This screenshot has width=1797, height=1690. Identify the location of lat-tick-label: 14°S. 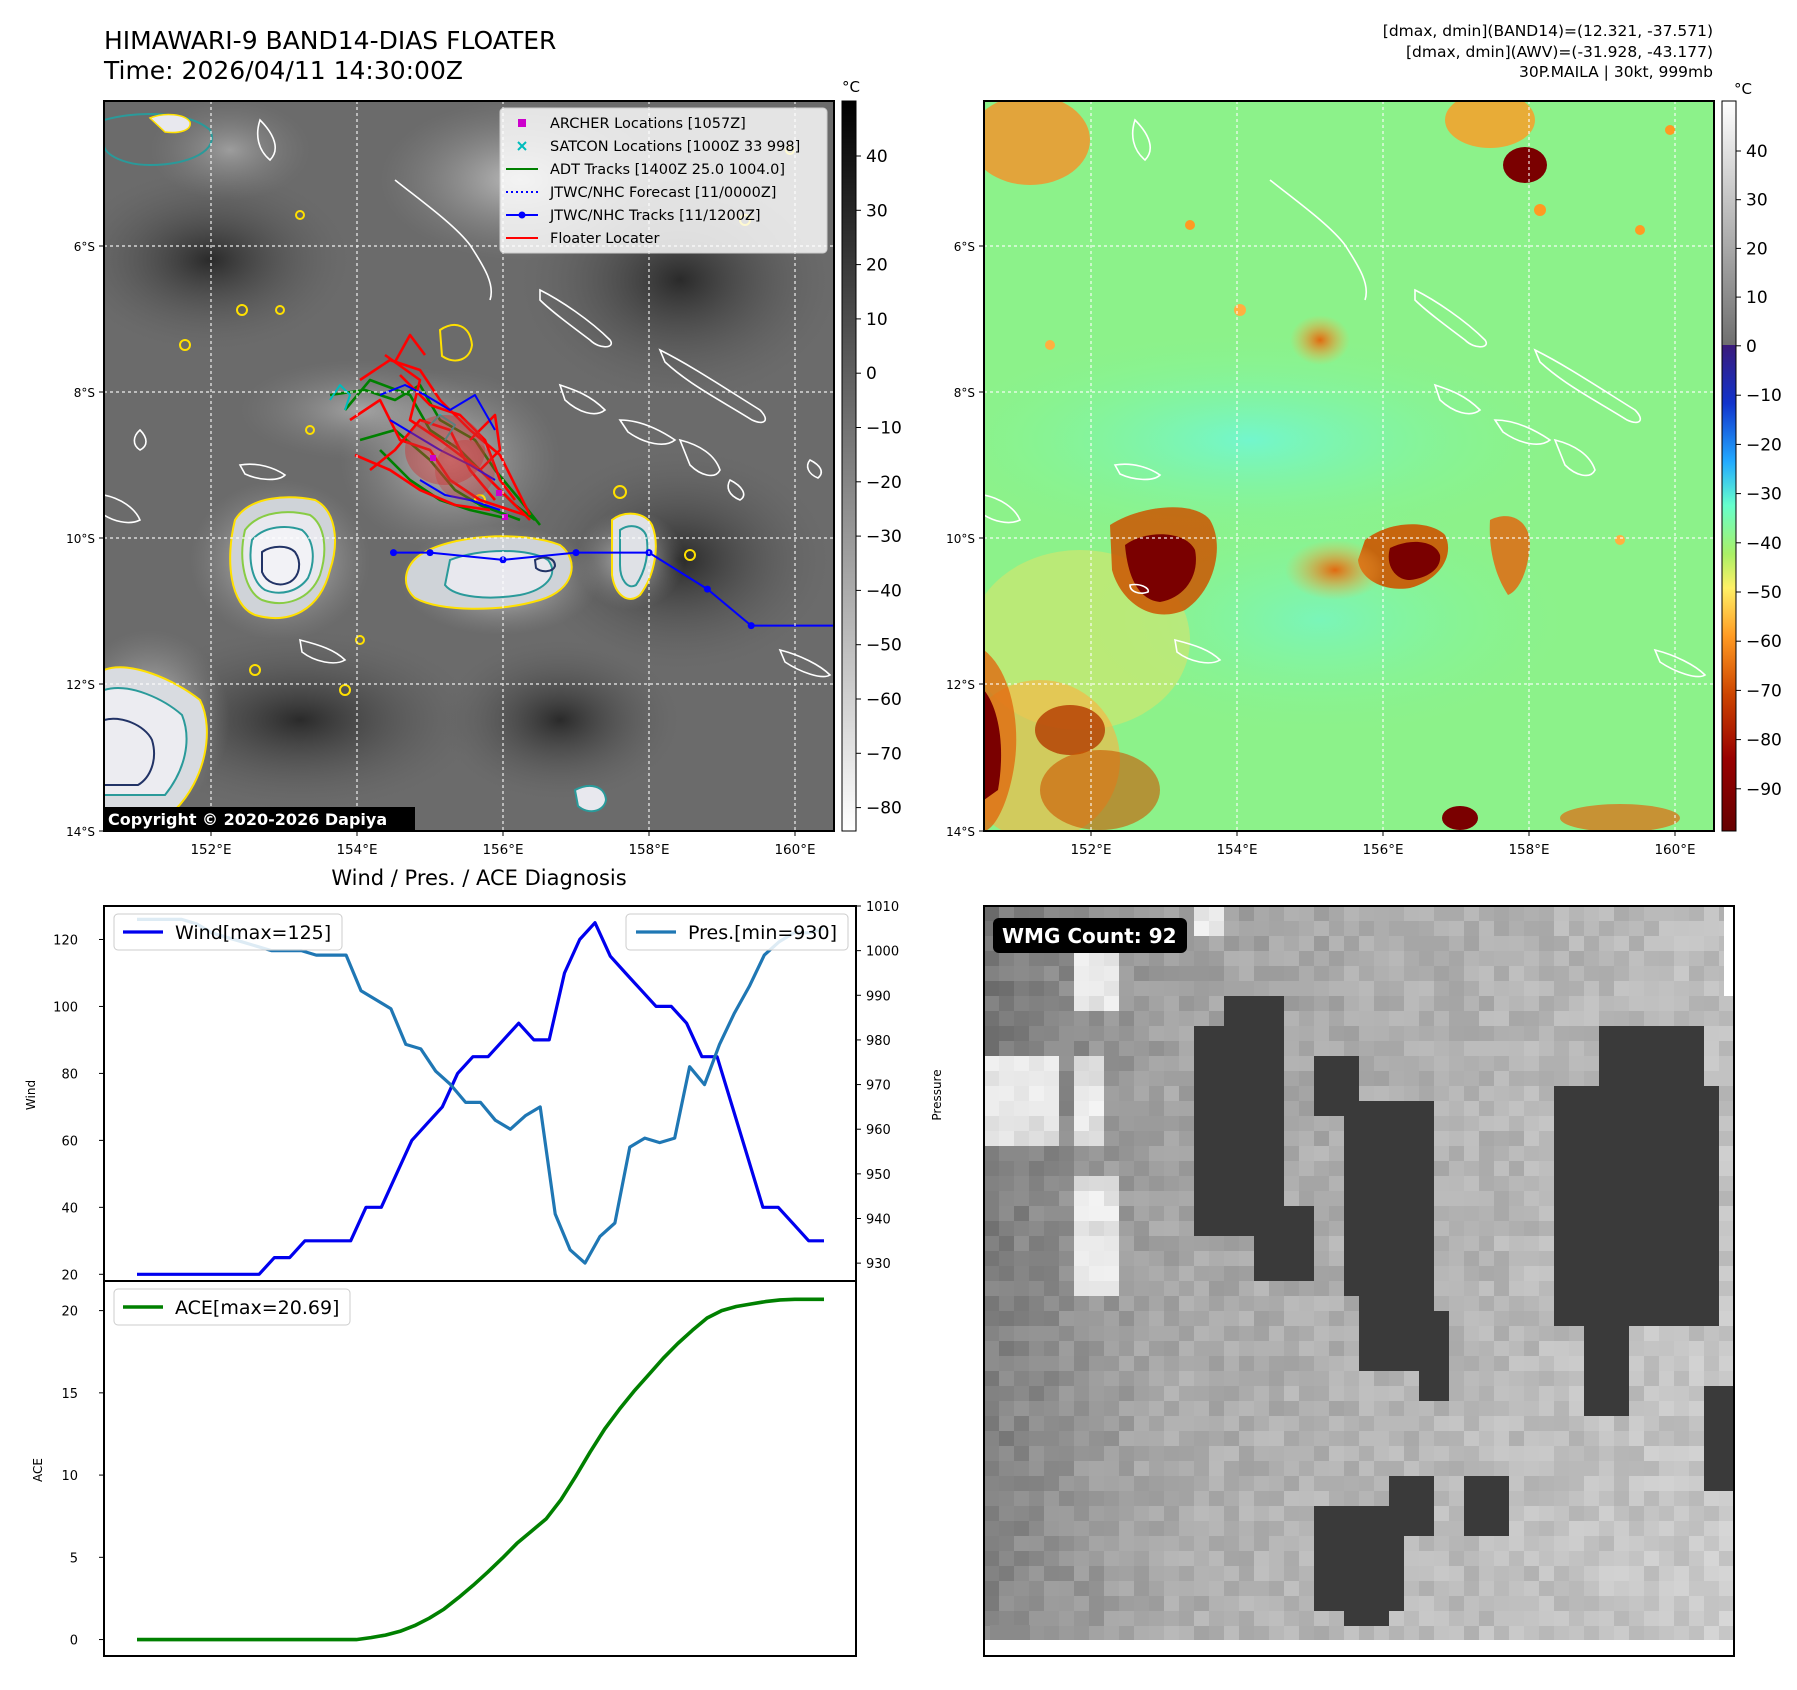
(80, 832).